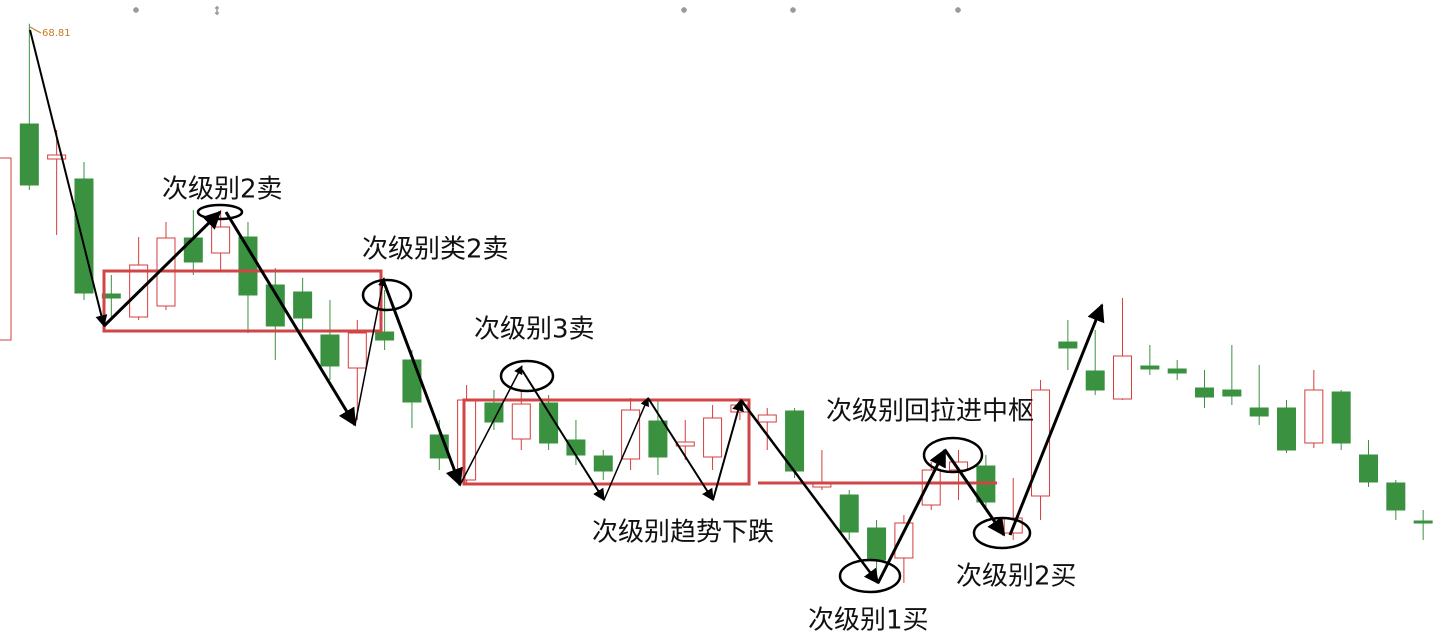 The image size is (1434, 639). I want to click on annotation: 次级别回拉进中枢, so click(930, 412).